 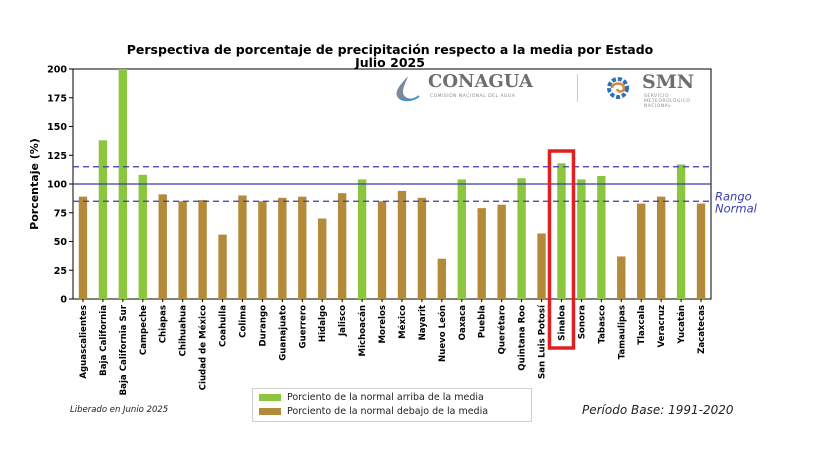 What do you see at coordinates (282, 248) in the screenshot?
I see `bar-guanajuato` at bounding box center [282, 248].